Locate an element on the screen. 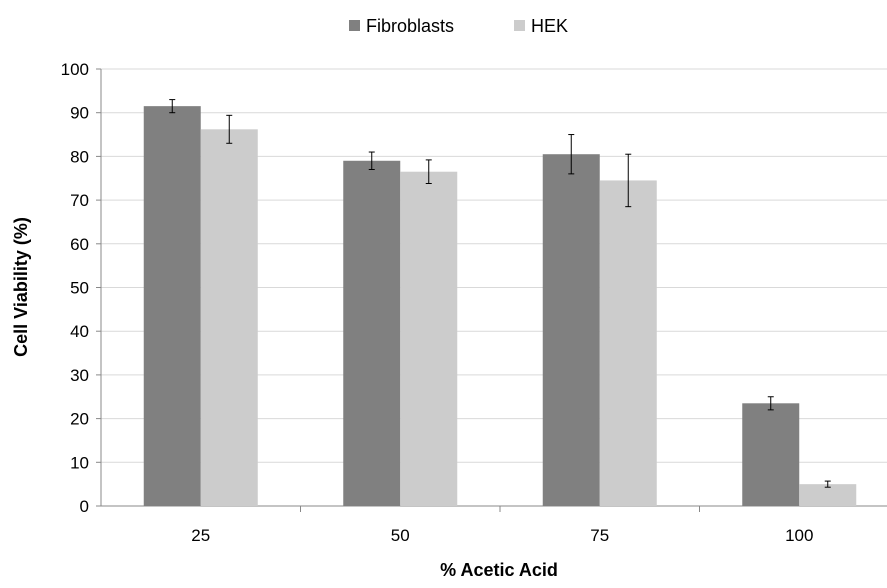  y-tick-label: 10 is located at coordinates (79, 462).